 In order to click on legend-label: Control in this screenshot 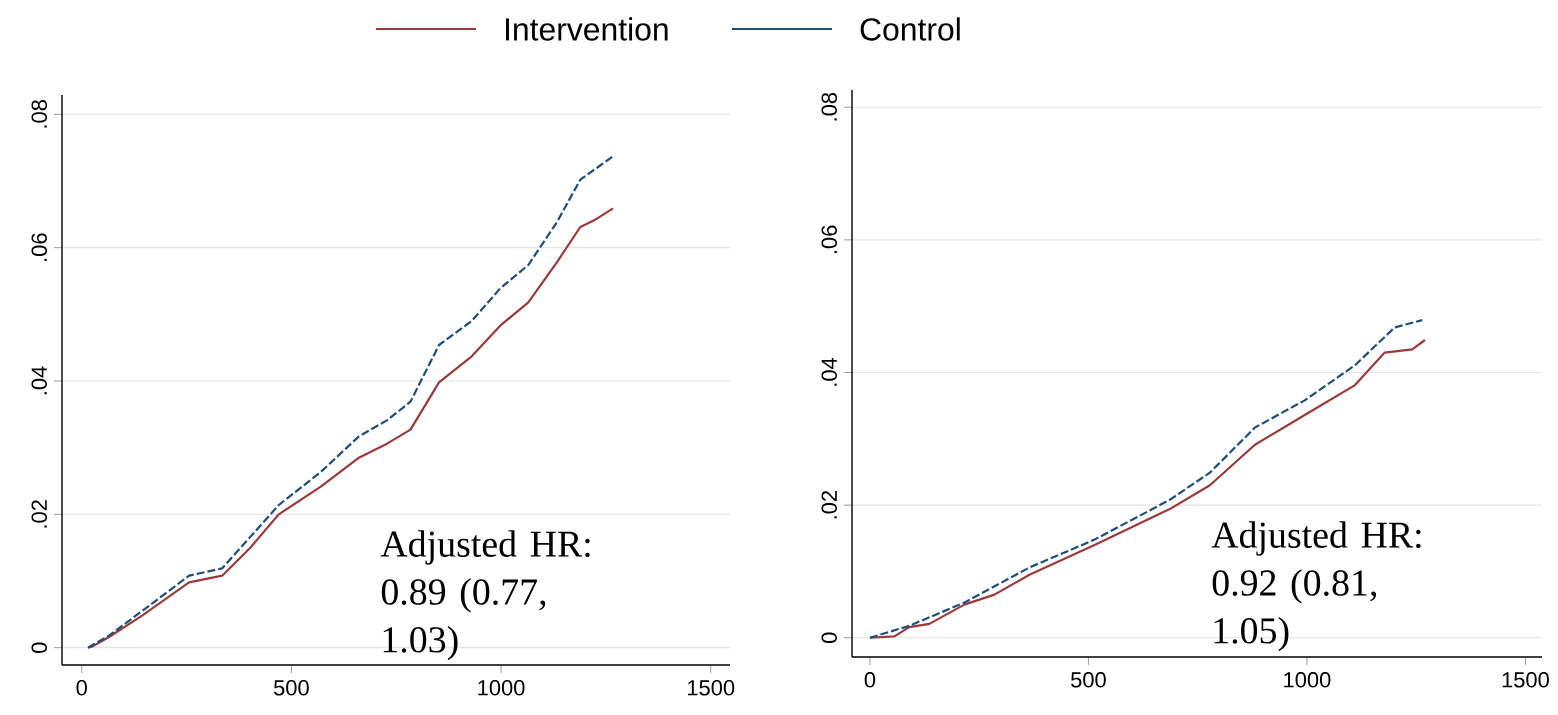, I will do `click(910, 29)`.